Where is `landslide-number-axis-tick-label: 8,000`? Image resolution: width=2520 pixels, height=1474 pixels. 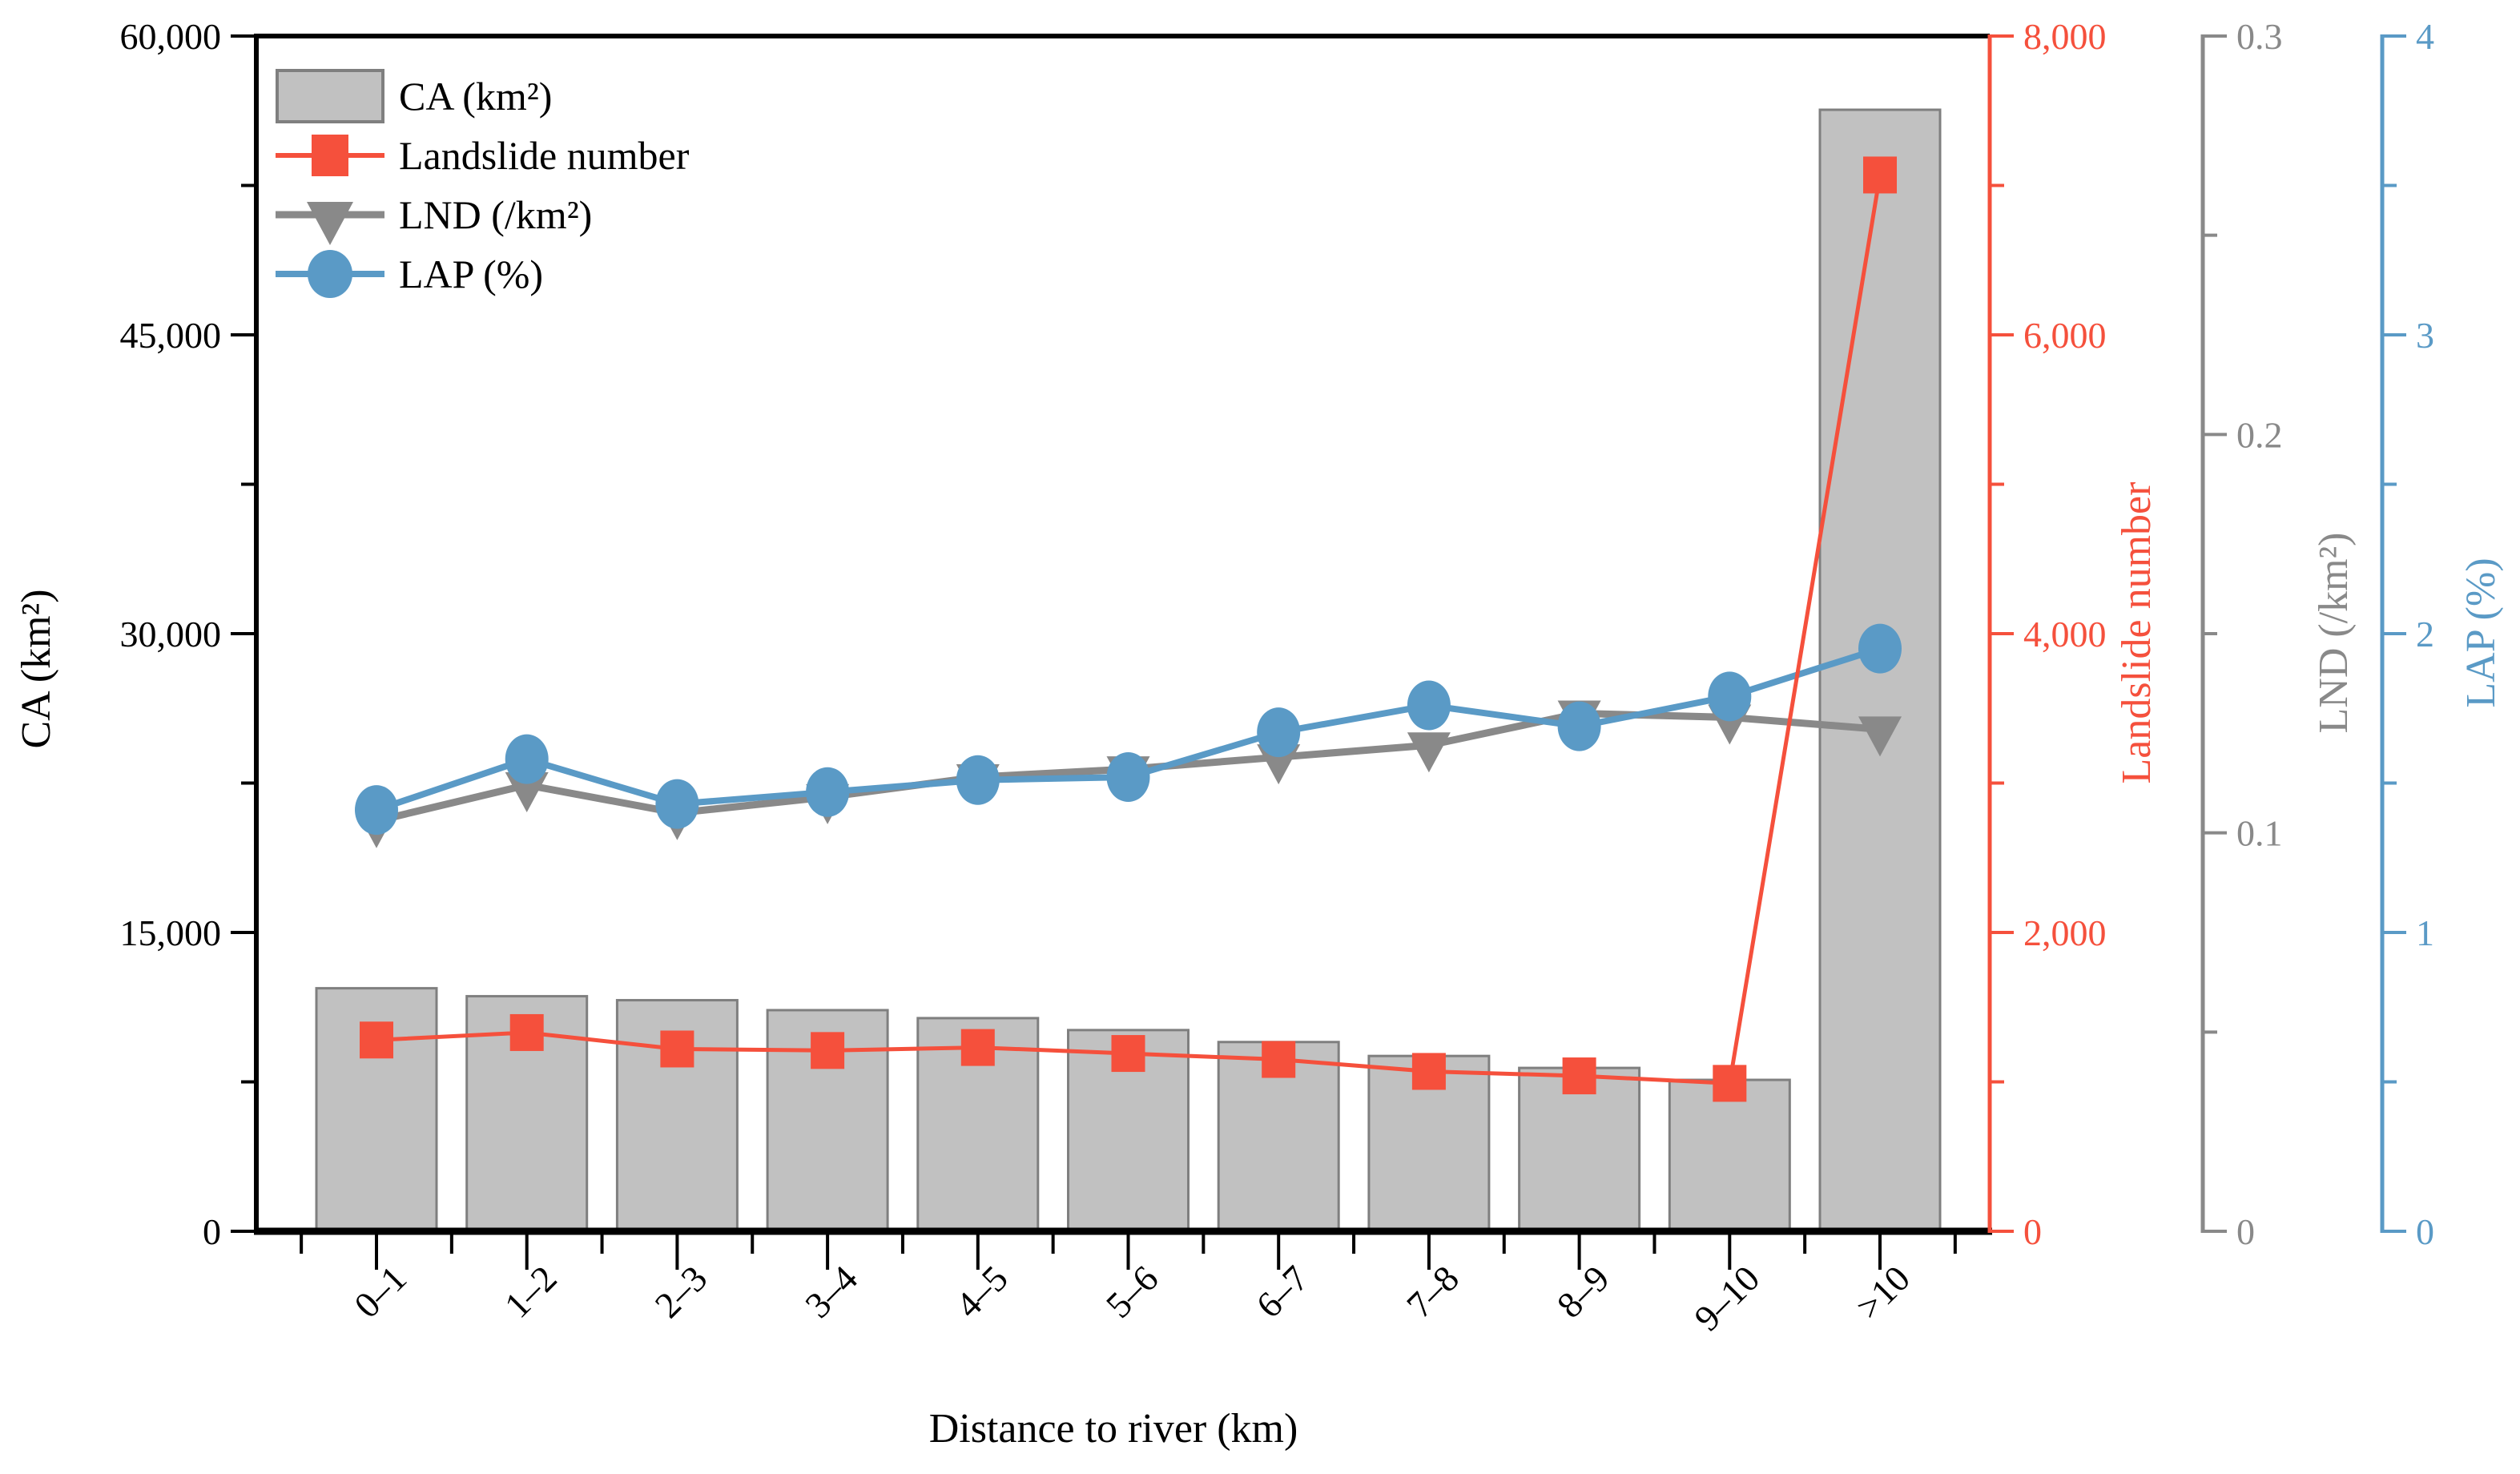
landslide-number-axis-tick-label: 8,000 is located at coordinates (2065, 36).